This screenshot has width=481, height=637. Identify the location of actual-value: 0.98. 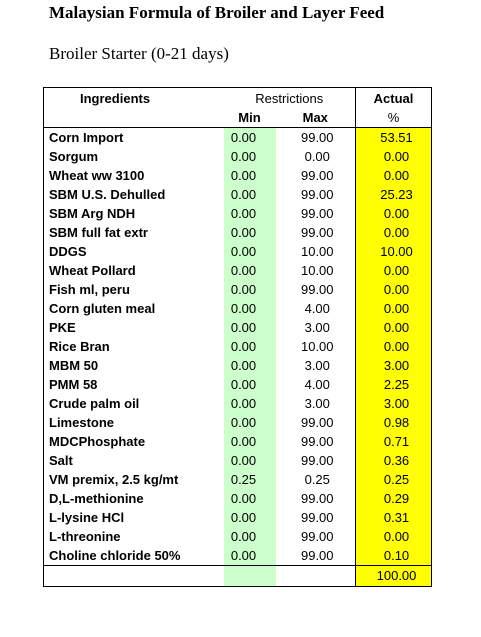
(394, 422).